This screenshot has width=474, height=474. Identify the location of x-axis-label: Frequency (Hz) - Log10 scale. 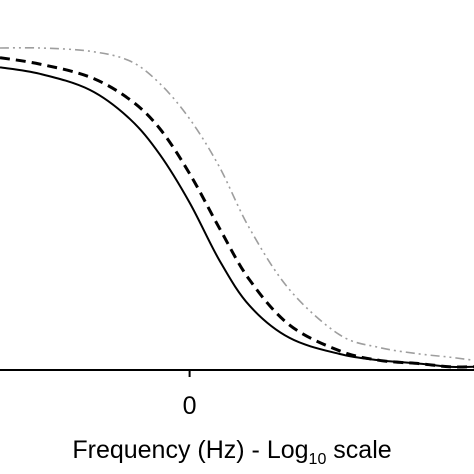
(231, 452).